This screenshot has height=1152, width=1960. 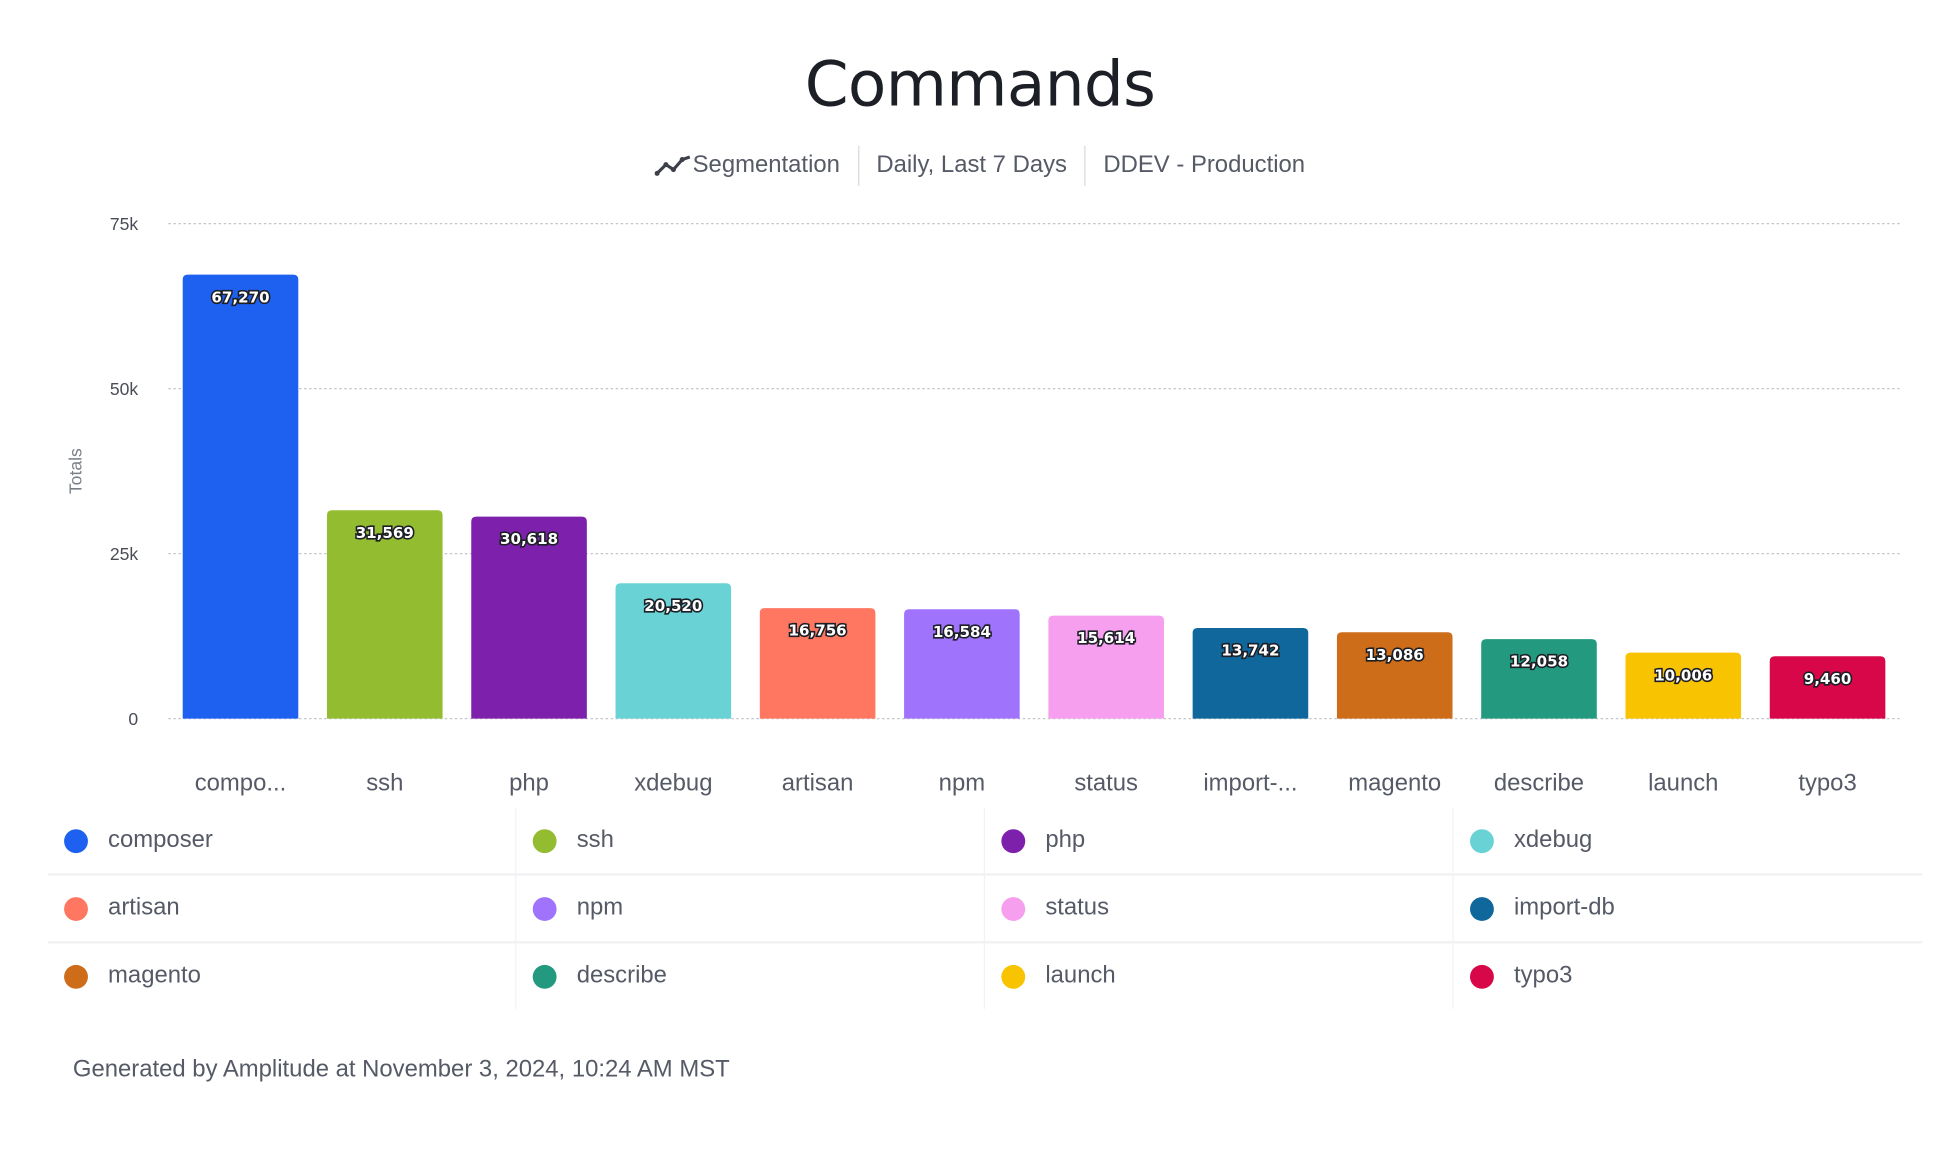 I want to click on bar-xdebug, so click(x=673, y=651).